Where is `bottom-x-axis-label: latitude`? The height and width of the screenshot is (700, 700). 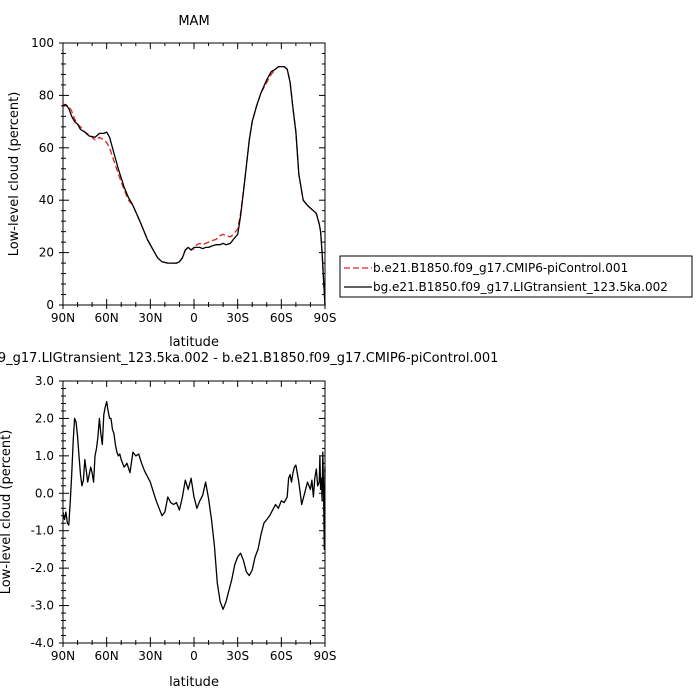
bottom-x-axis-label: latitude is located at coordinates (194, 682).